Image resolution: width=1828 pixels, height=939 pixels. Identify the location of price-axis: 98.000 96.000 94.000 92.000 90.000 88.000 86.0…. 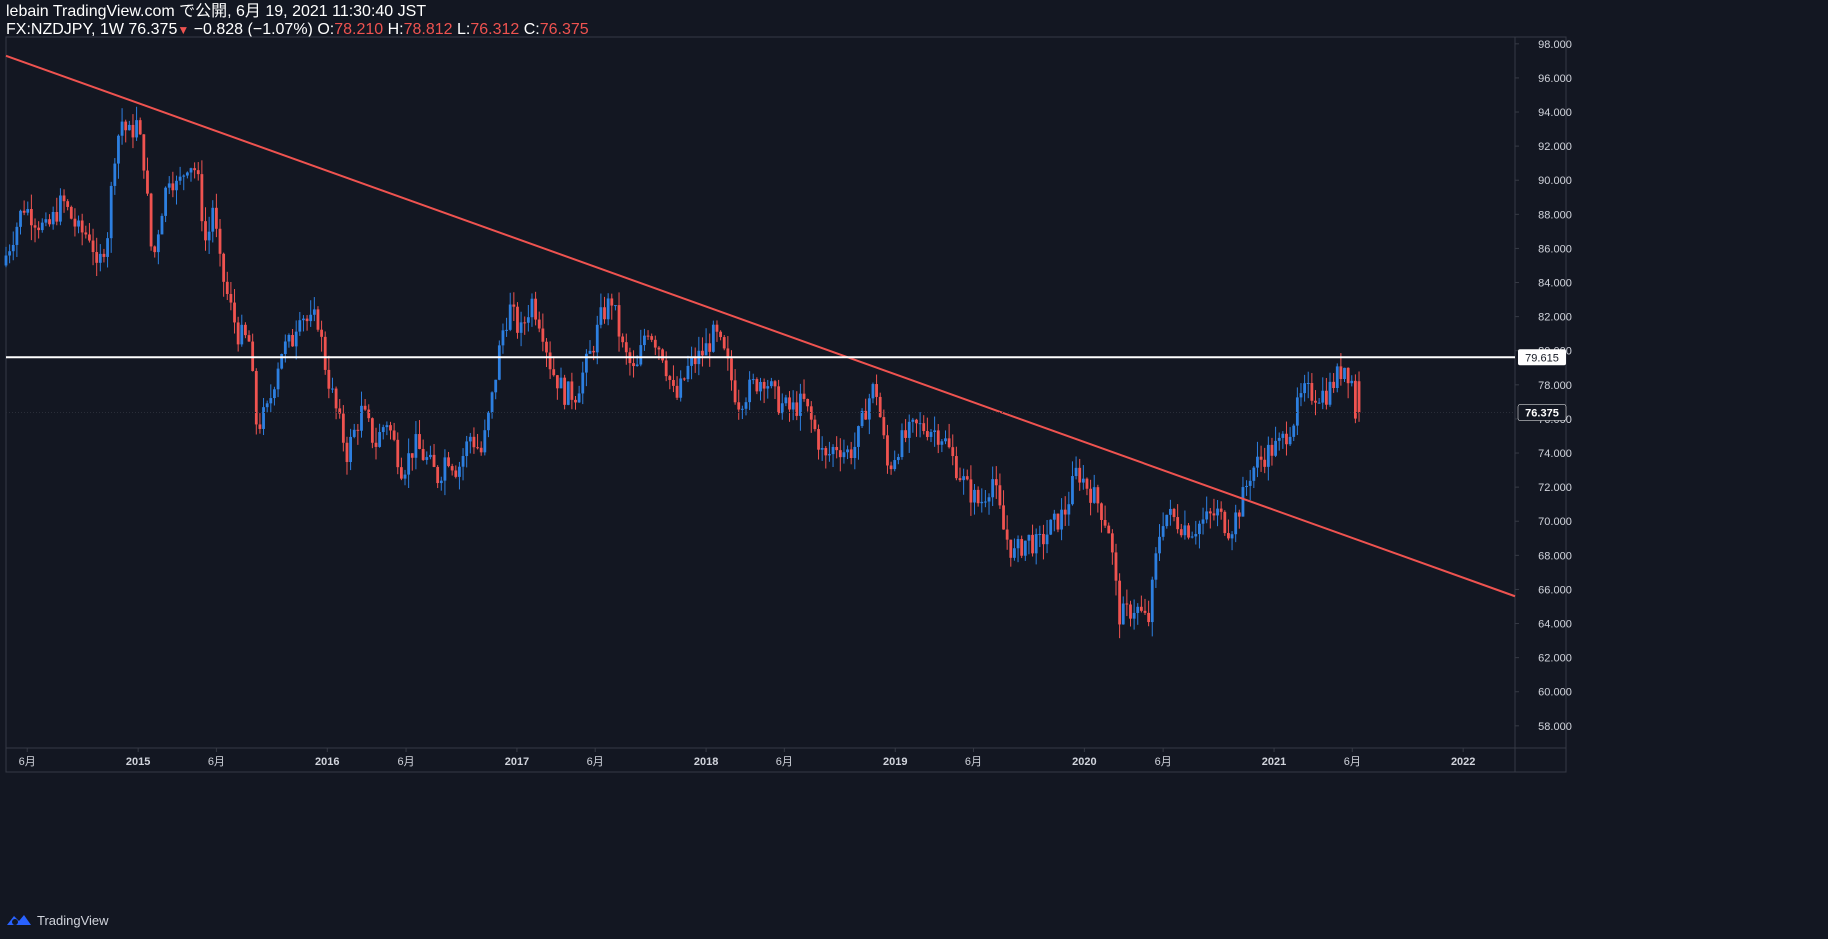
(1543, 386).